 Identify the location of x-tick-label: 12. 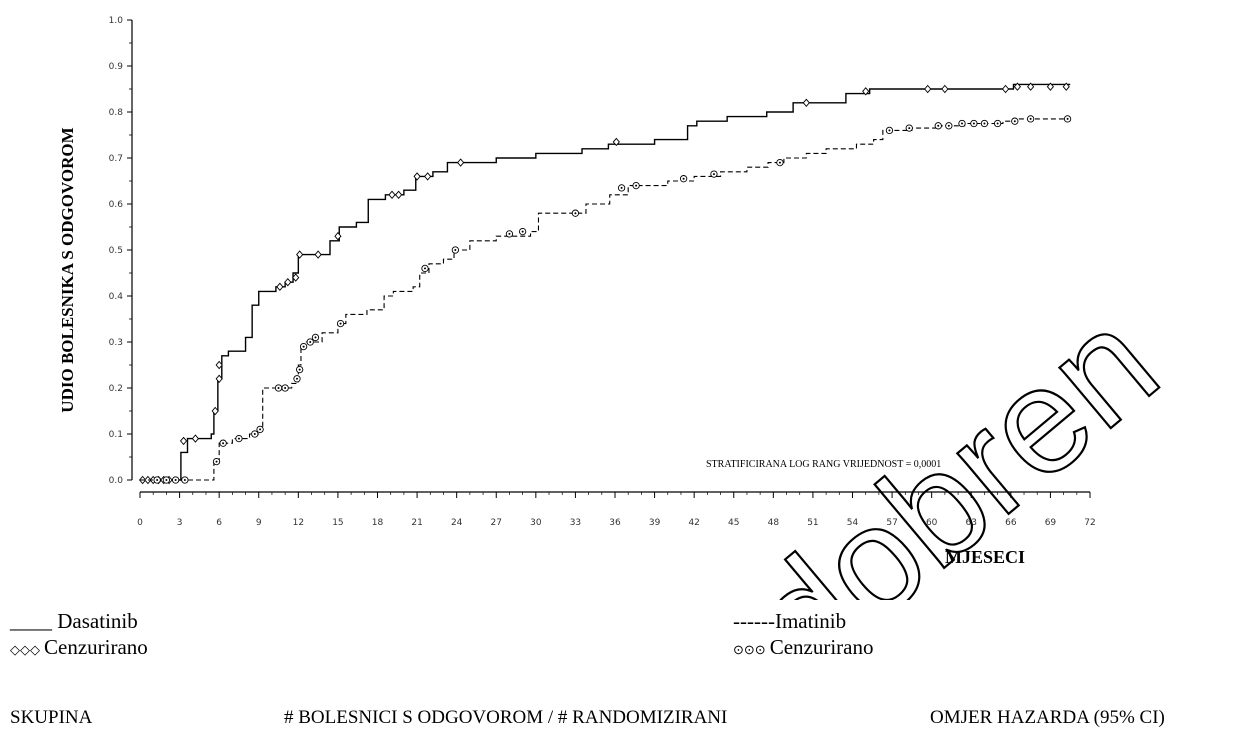
(298, 523).